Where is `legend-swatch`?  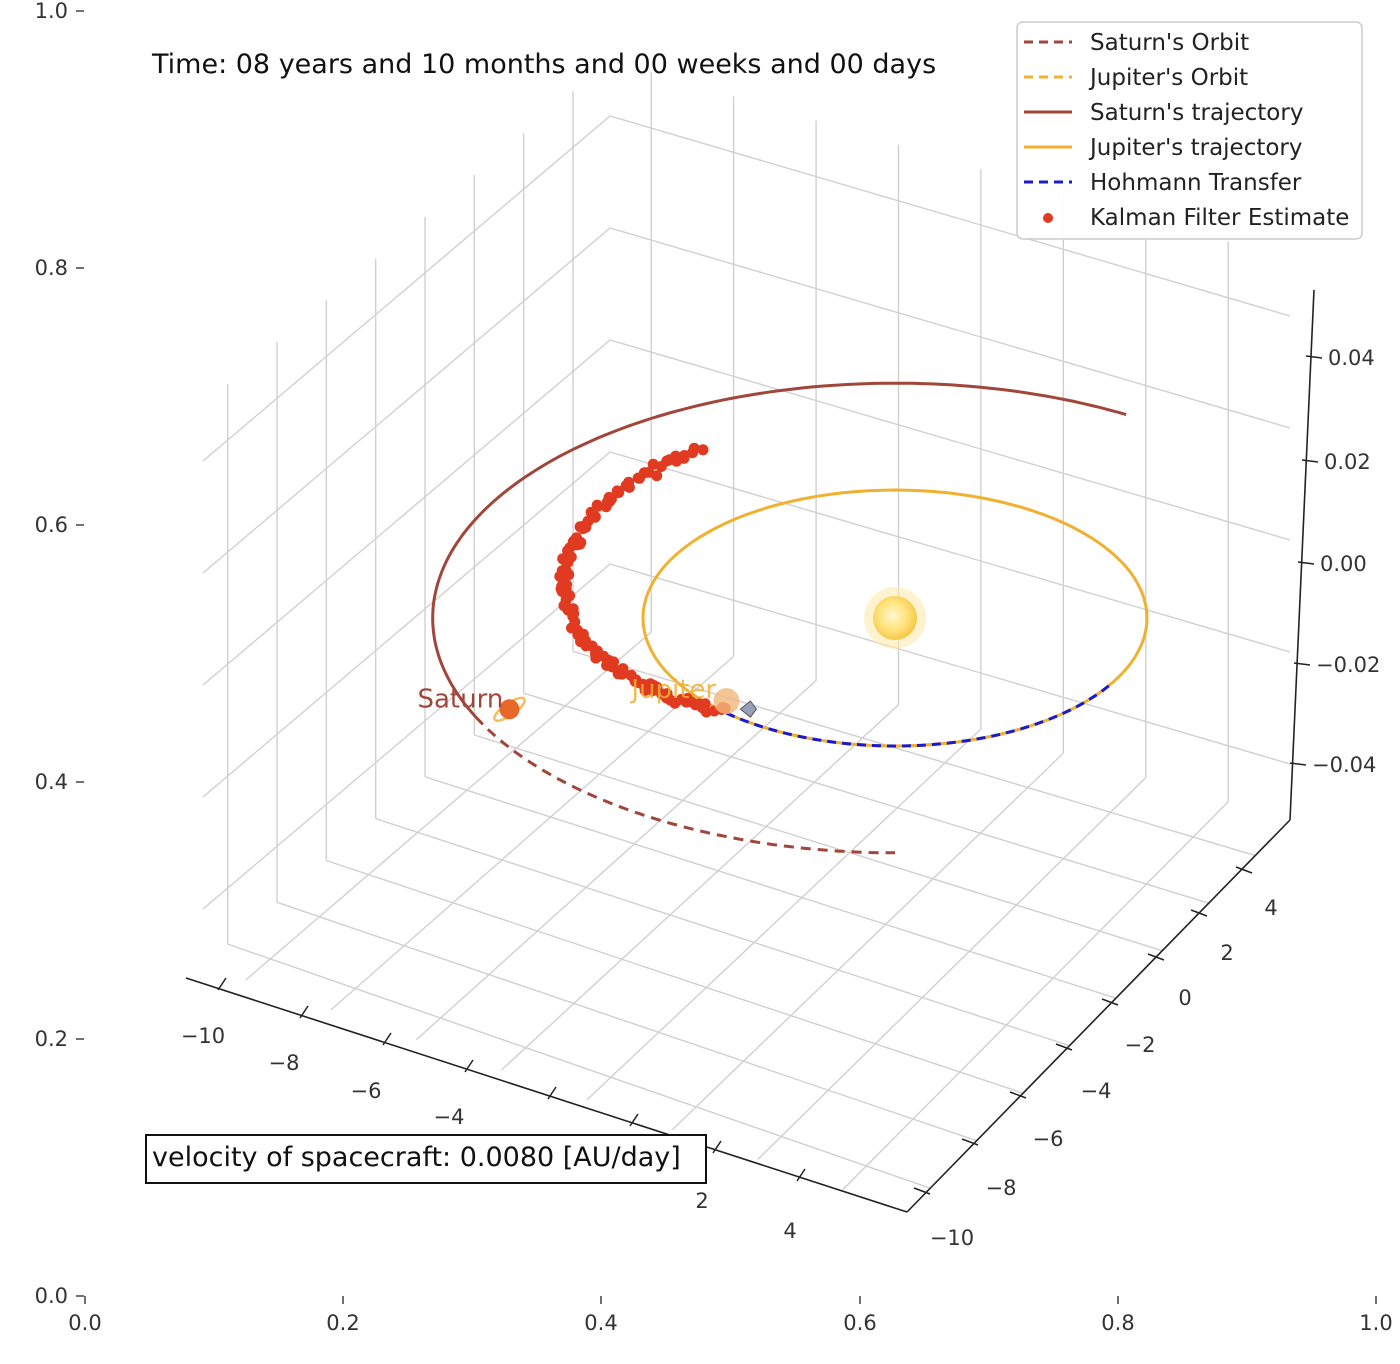
legend-swatch is located at coordinates (1048, 218).